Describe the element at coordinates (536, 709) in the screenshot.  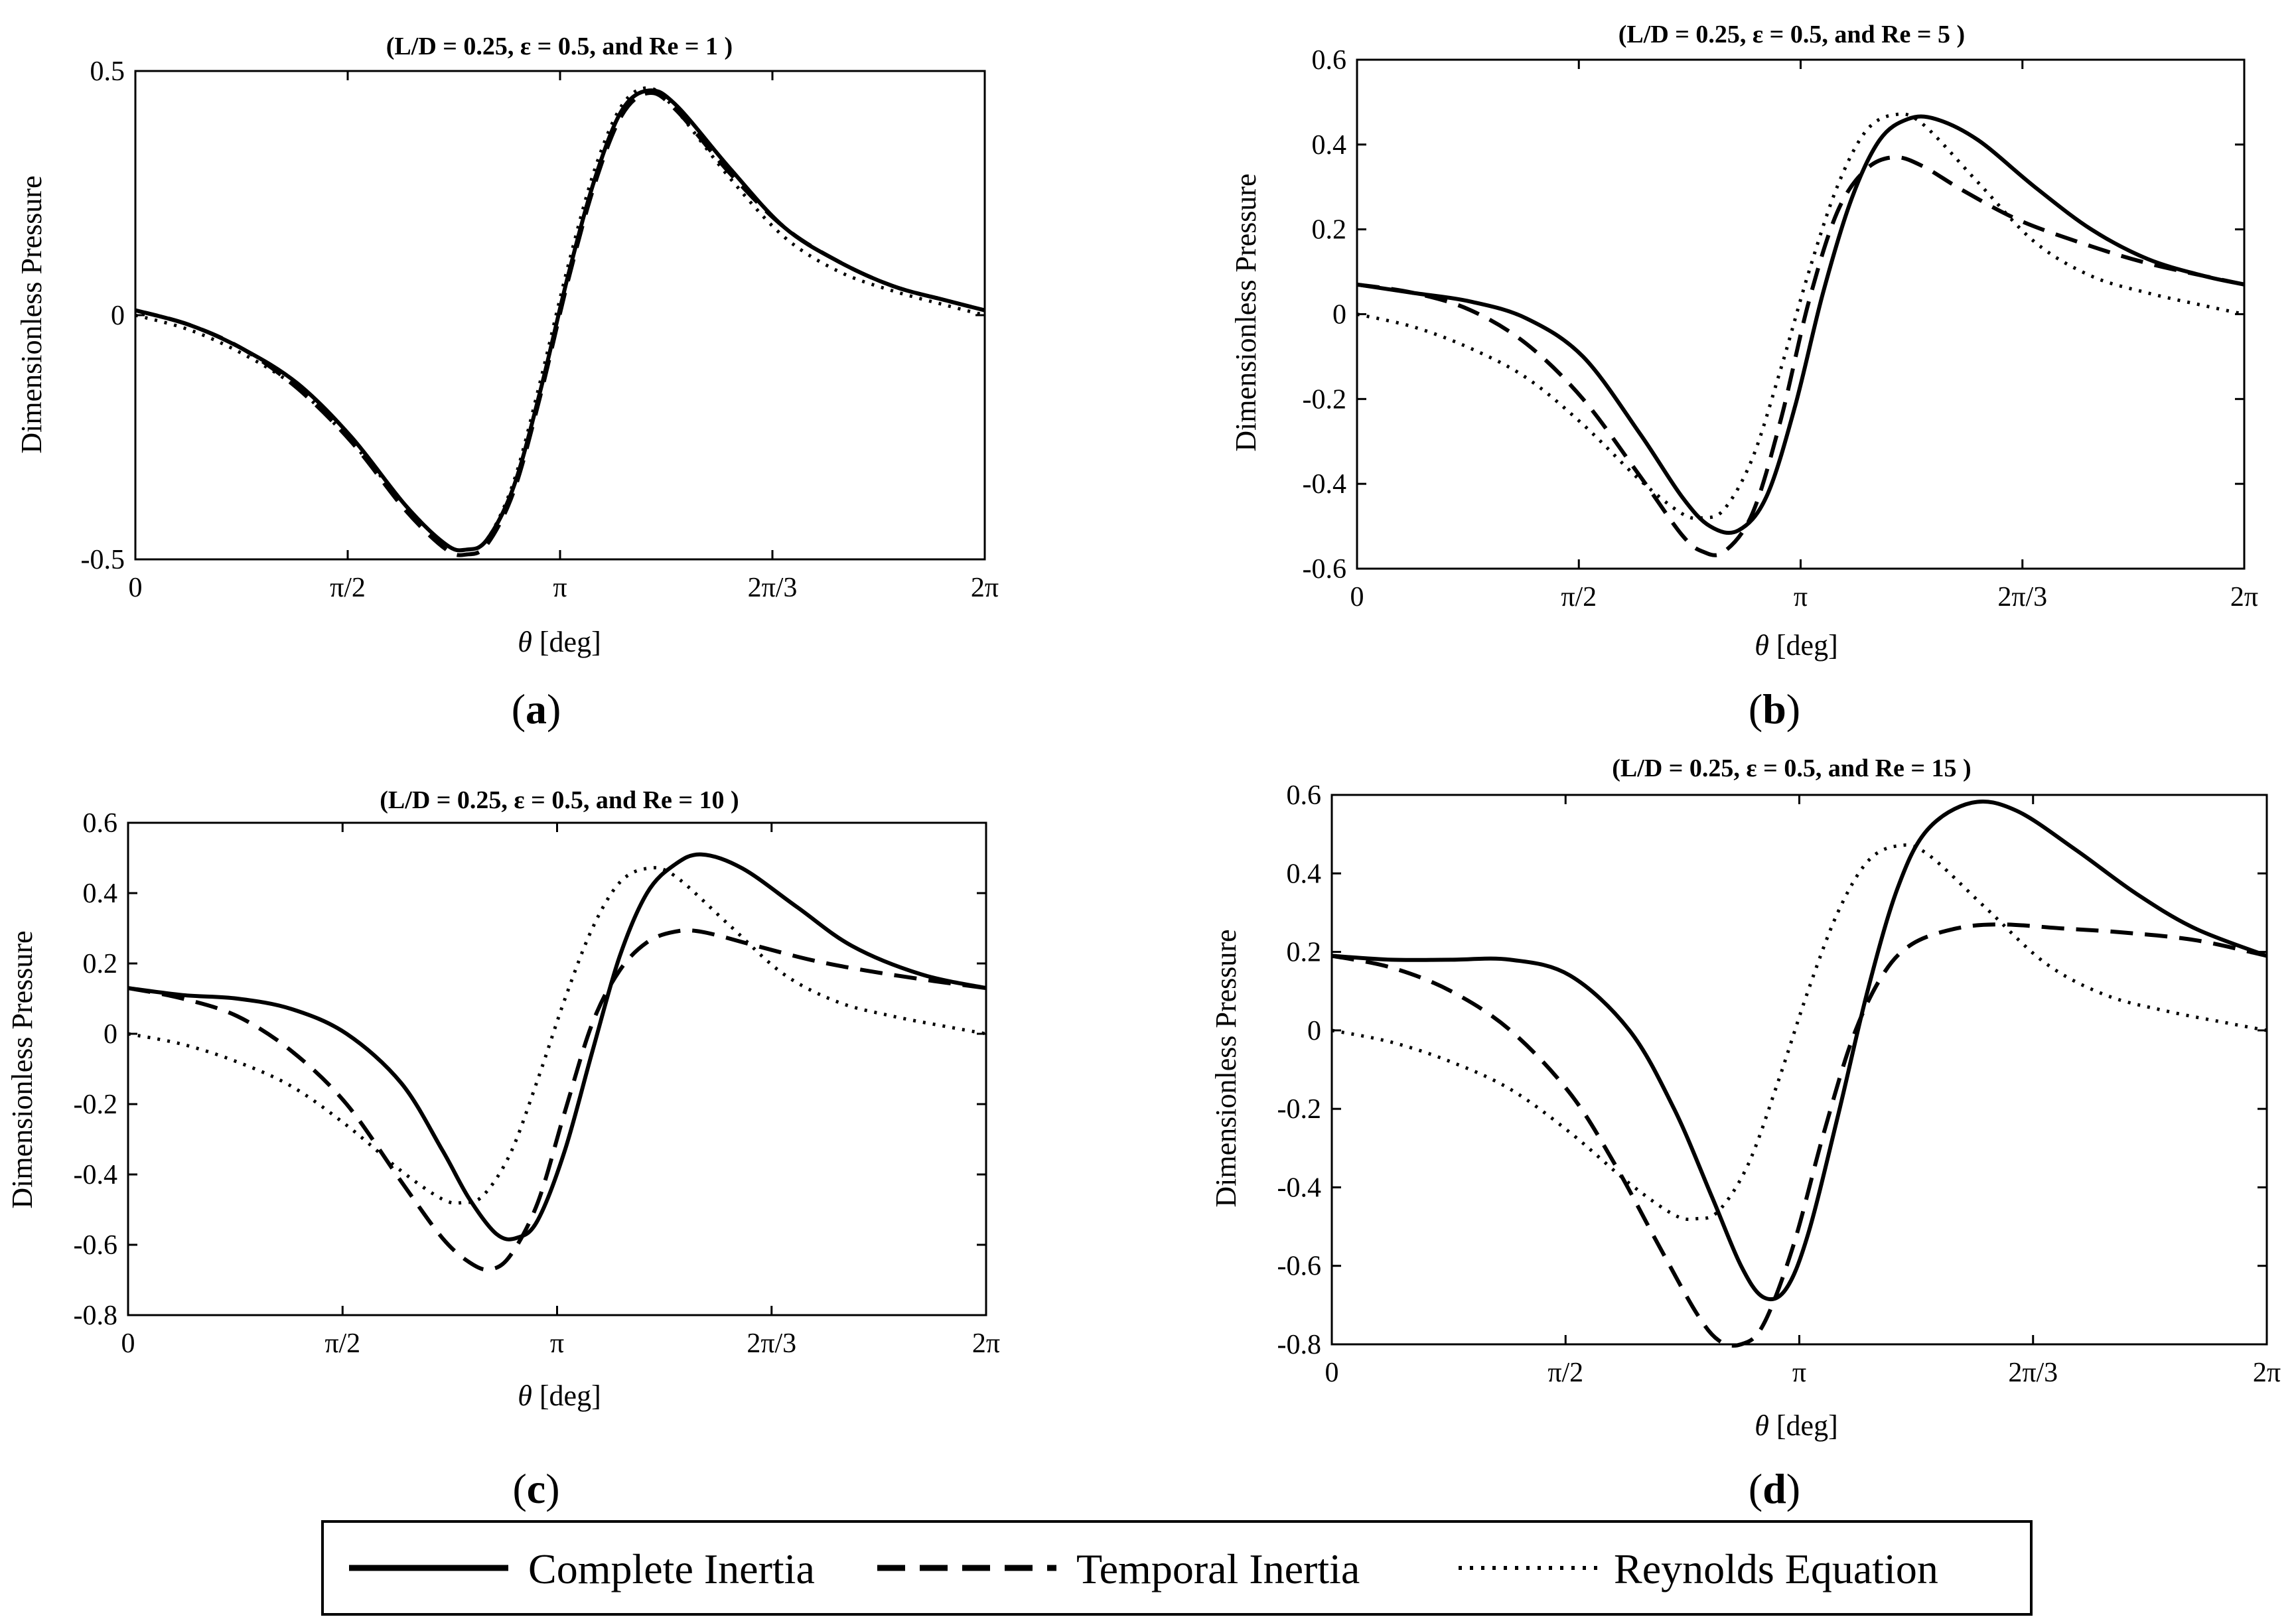
I see `caption-a: (a)` at that location.